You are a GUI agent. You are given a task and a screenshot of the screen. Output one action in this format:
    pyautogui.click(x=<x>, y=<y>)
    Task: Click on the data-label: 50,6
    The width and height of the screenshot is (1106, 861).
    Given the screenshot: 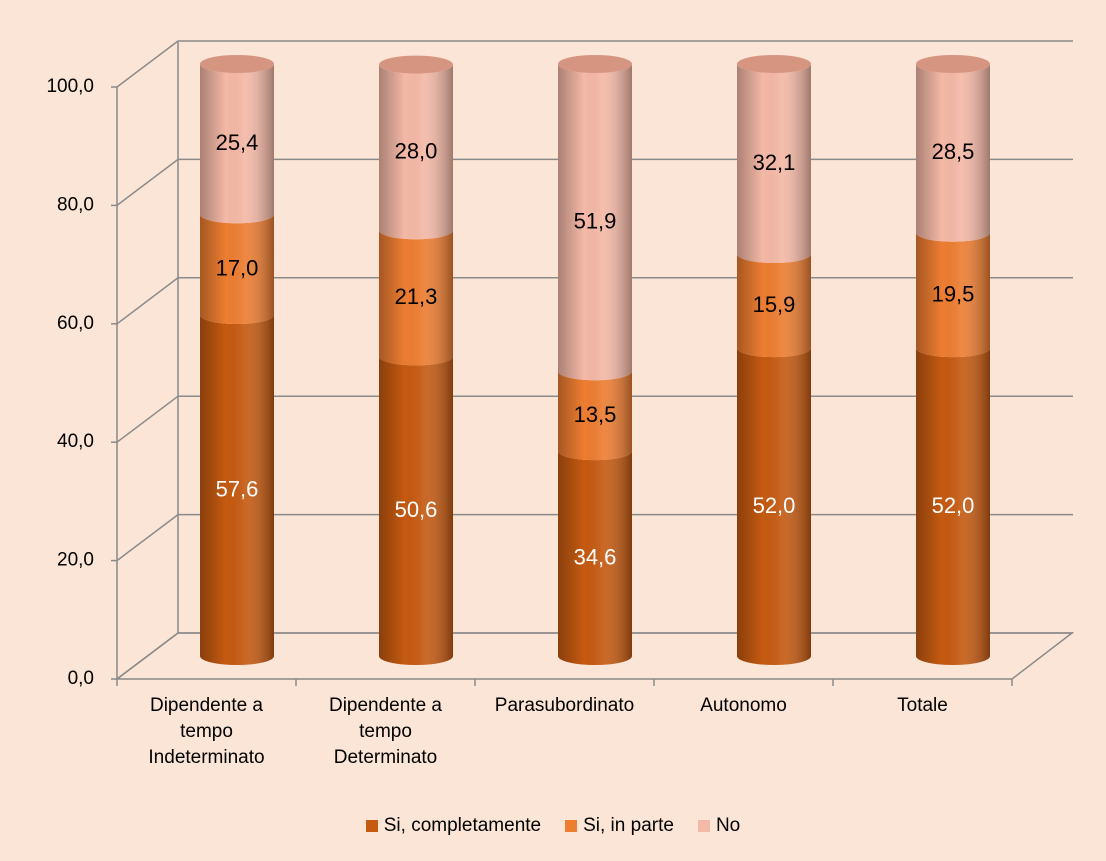 What is the action you would take?
    pyautogui.click(x=416, y=509)
    